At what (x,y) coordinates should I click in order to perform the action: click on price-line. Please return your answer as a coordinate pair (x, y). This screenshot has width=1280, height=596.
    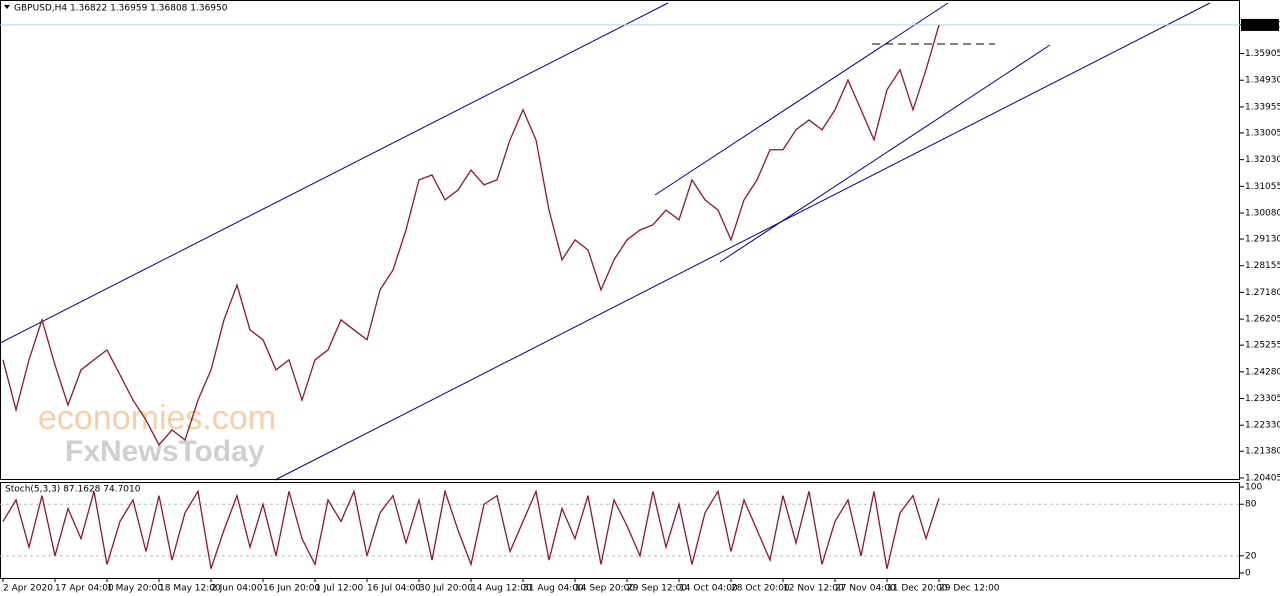
    Looking at the image, I should click on (471, 528).